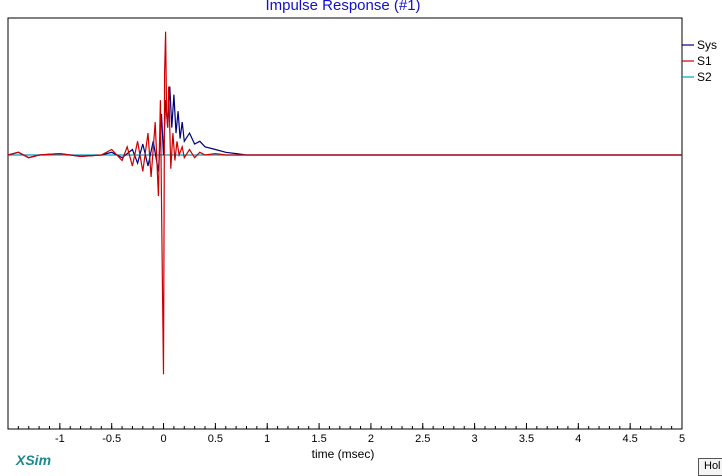 The height and width of the screenshot is (476, 722). What do you see at coordinates (343, 454) in the screenshot?
I see `x-axis-label: time (msec)` at bounding box center [343, 454].